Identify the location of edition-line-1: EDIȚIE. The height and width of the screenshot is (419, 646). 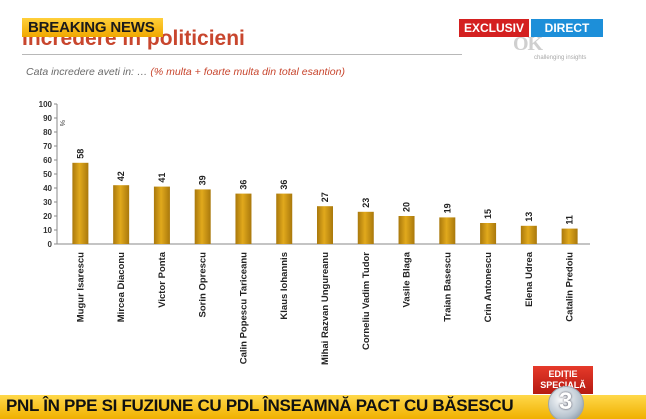
(563, 374).